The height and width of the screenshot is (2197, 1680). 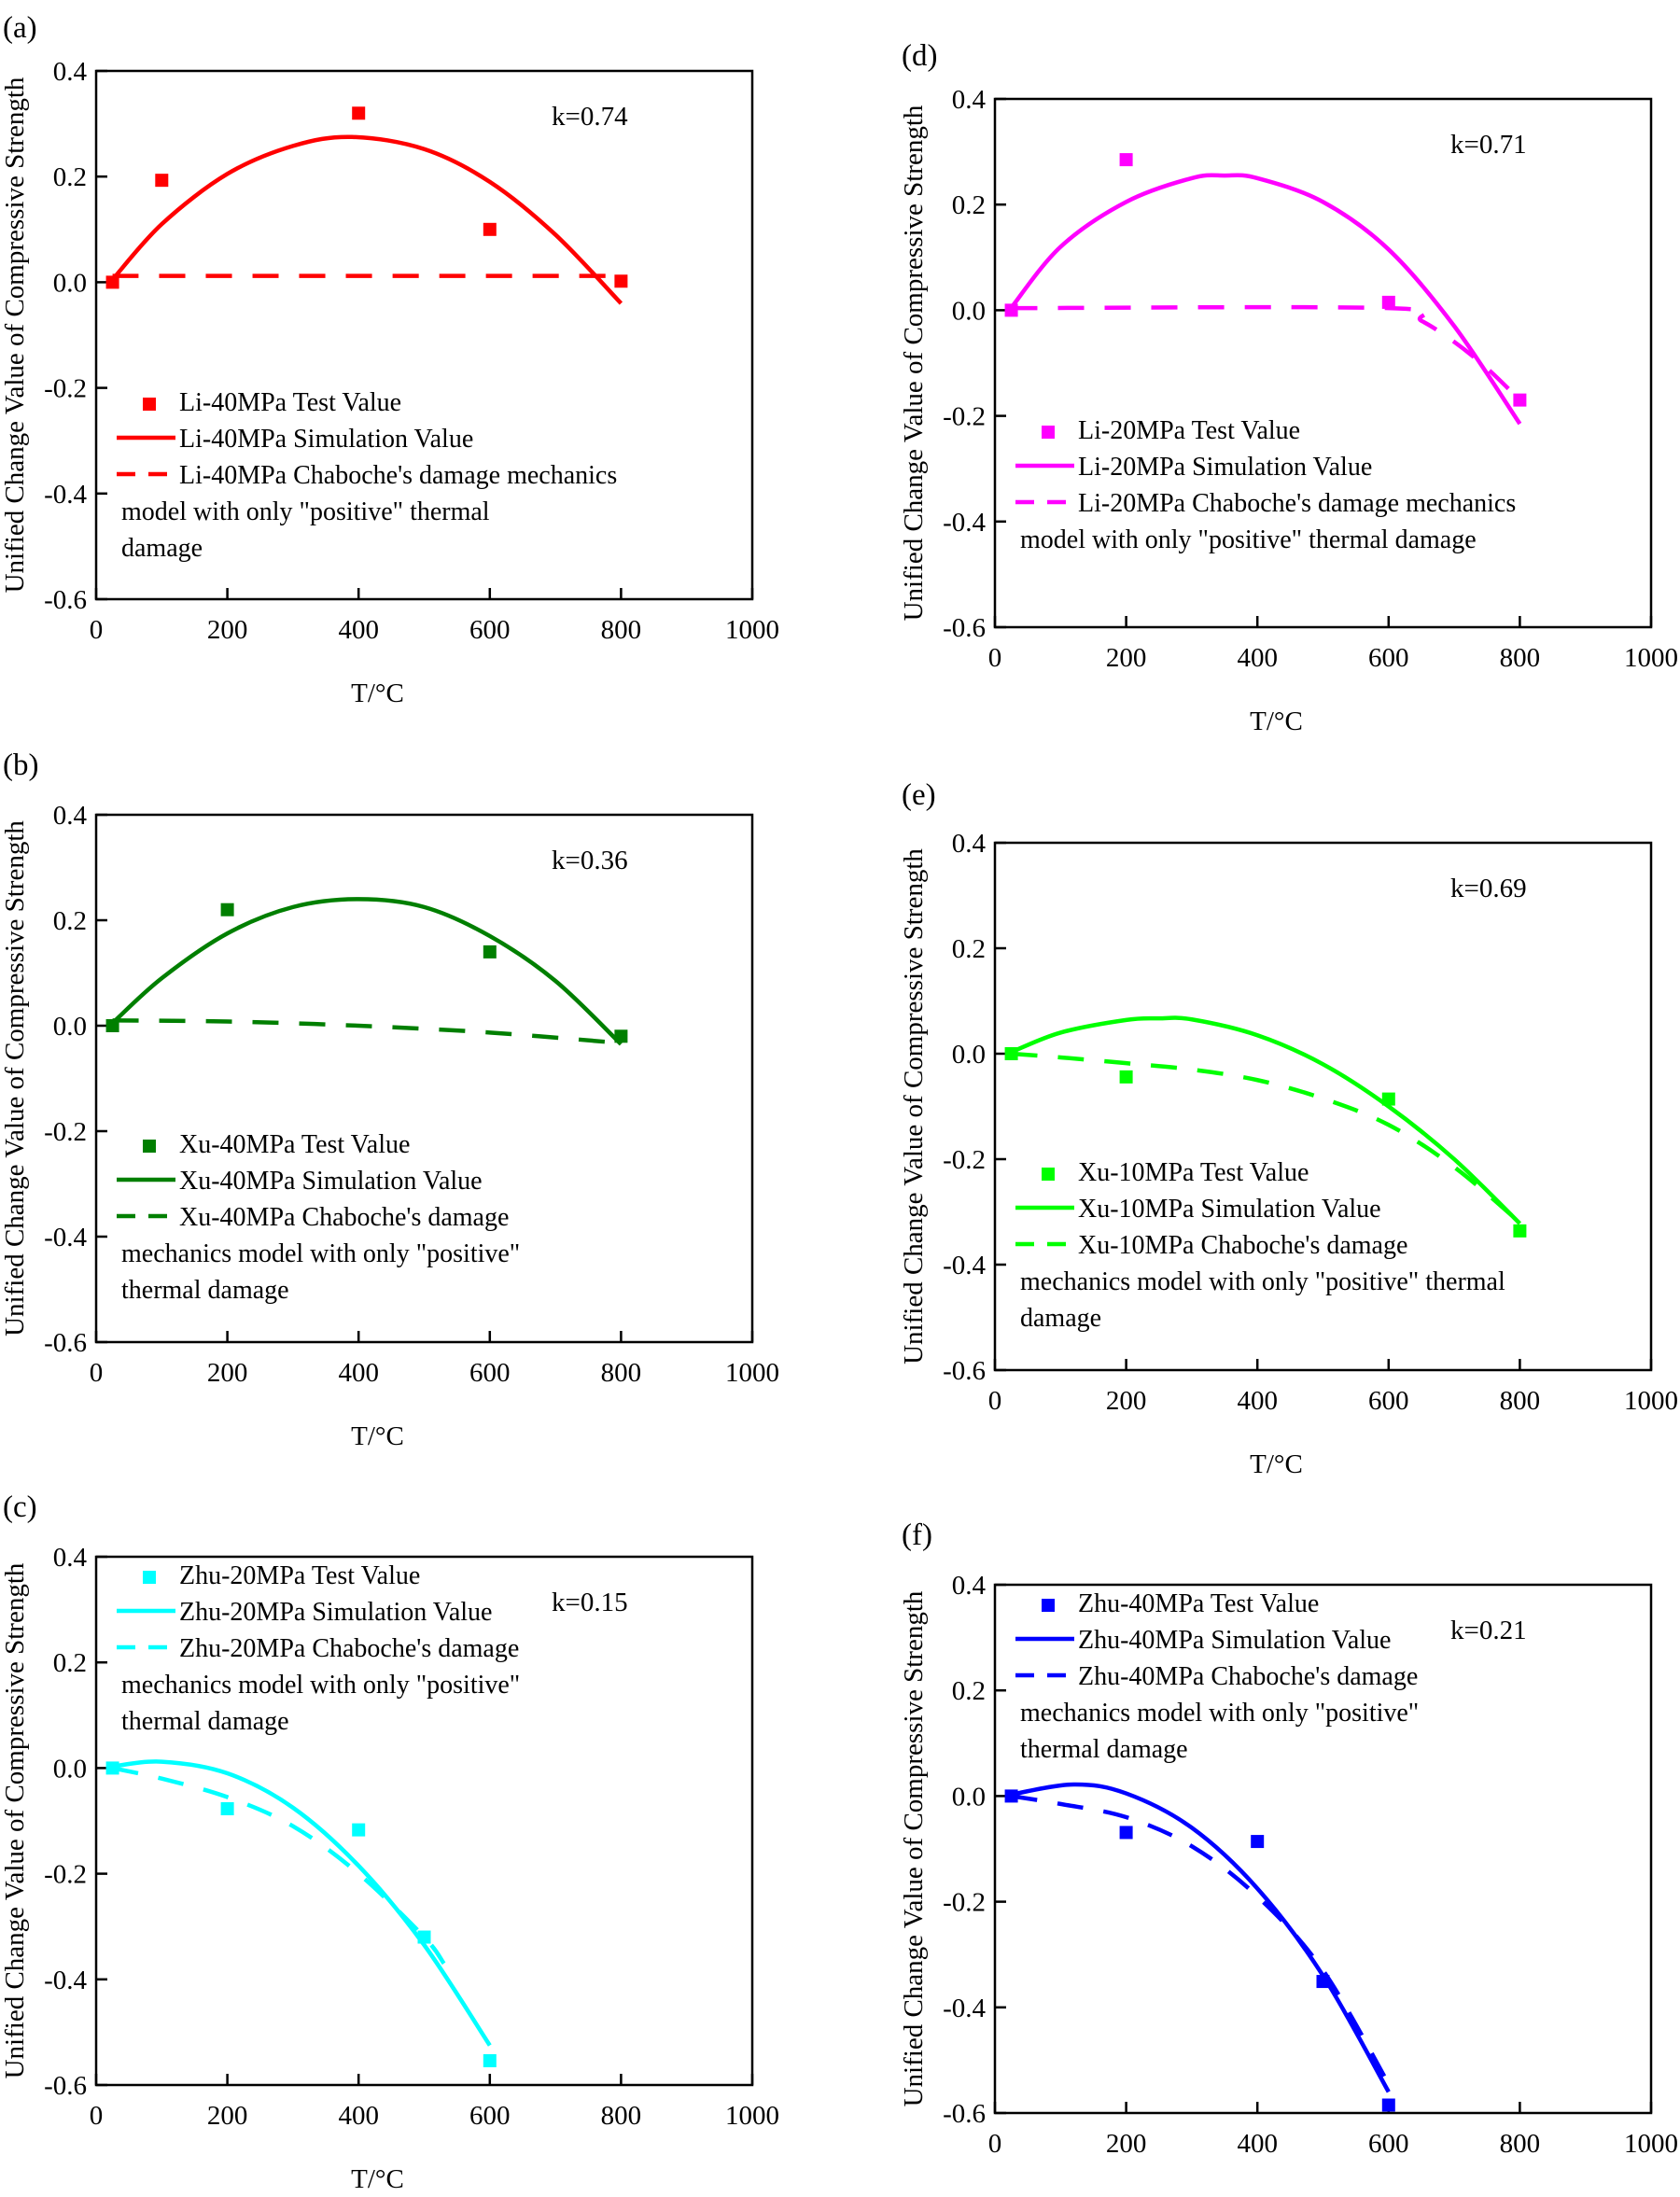 What do you see at coordinates (590, 117) in the screenshot?
I see `k-value-label: k=0.74` at bounding box center [590, 117].